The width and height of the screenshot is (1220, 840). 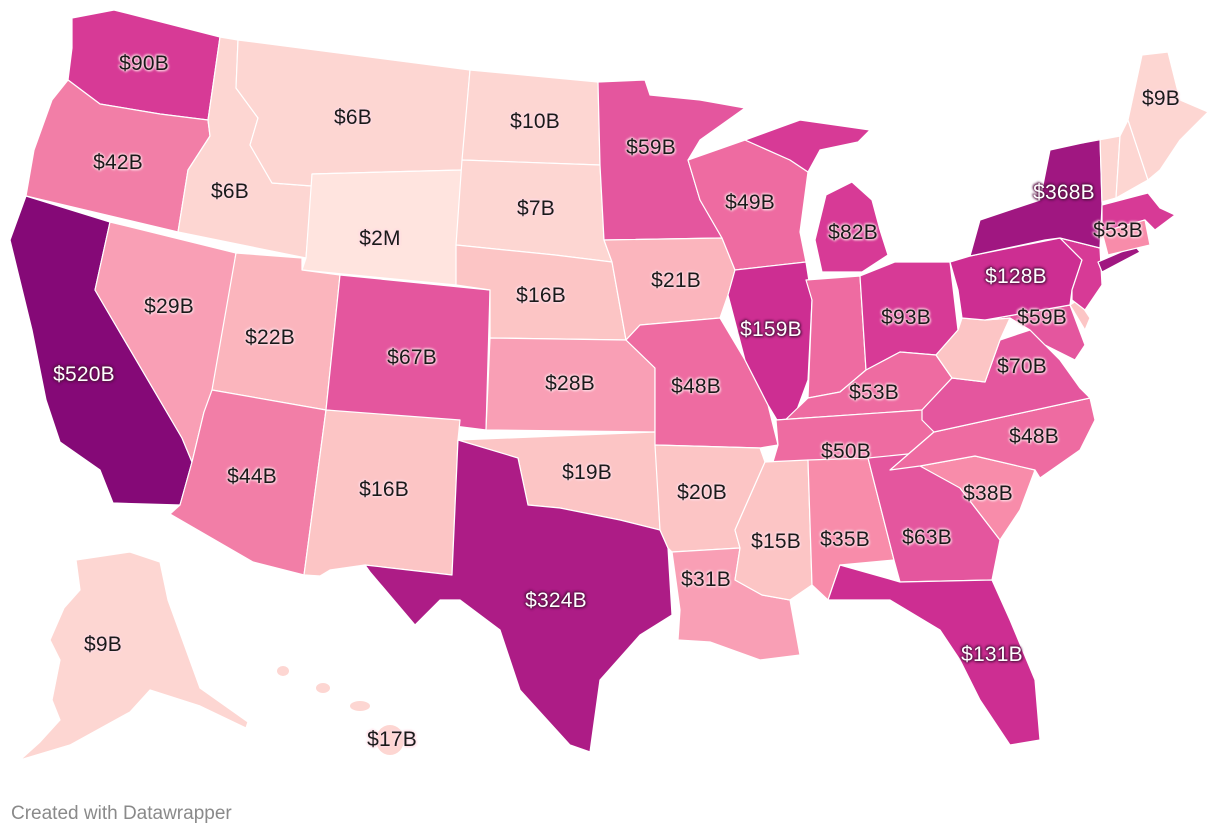 What do you see at coordinates (1042, 317) in the screenshot?
I see `label-MD: $59B` at bounding box center [1042, 317].